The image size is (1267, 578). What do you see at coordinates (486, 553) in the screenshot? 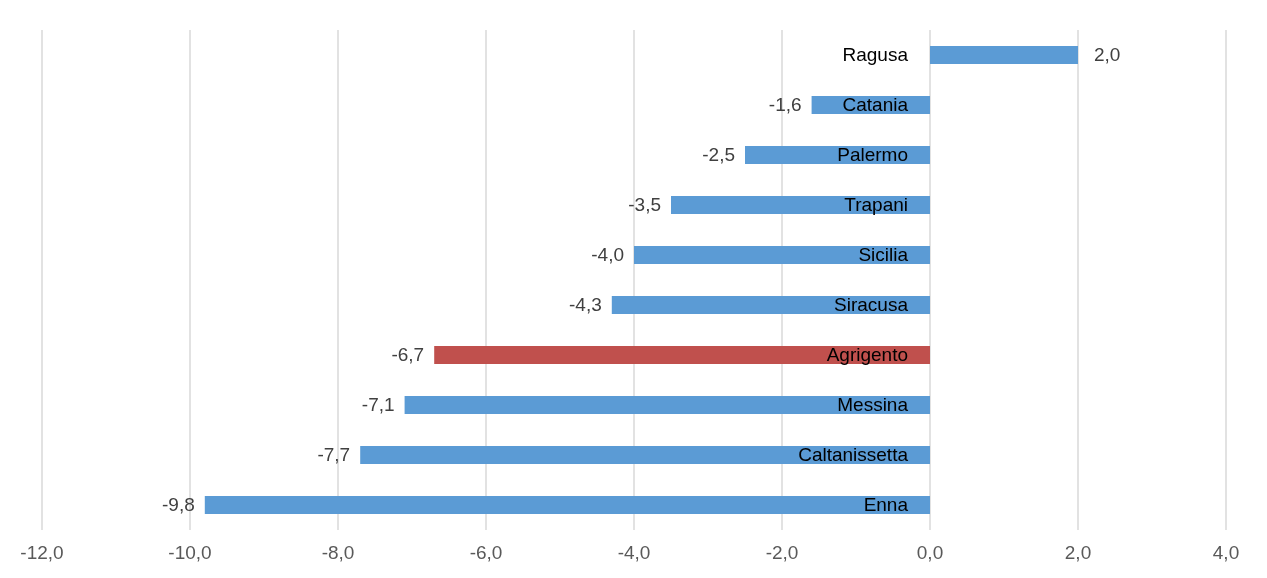
I see `x-tick-label: -6,0` at bounding box center [486, 553].